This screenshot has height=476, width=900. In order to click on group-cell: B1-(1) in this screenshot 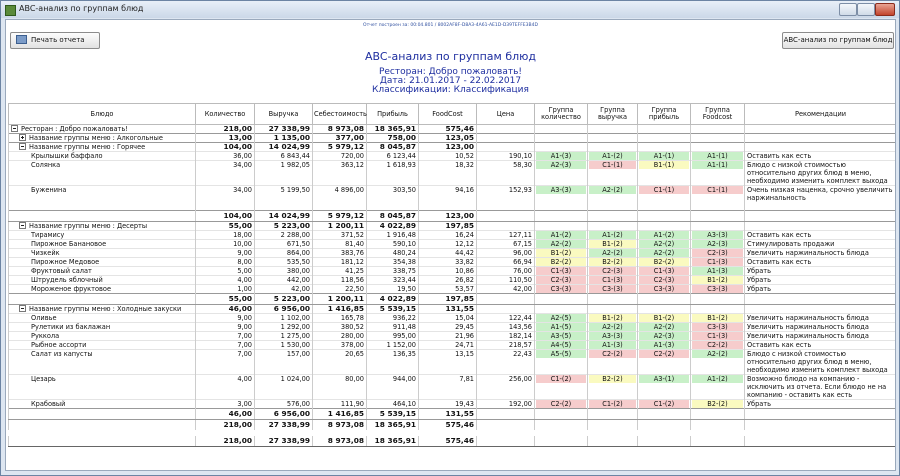, I will do `click(664, 173)`.